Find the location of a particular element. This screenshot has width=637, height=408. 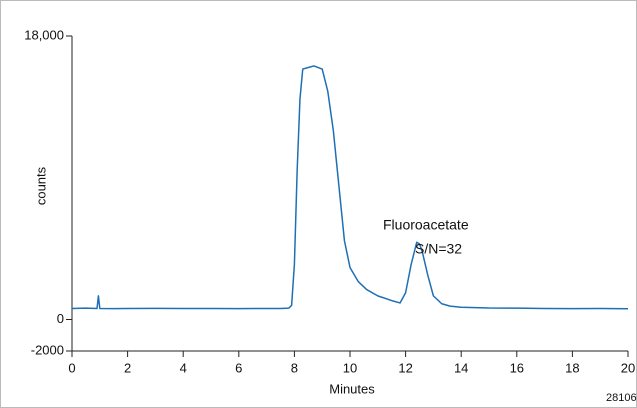

y-axis-label: counts is located at coordinates (40, 185).